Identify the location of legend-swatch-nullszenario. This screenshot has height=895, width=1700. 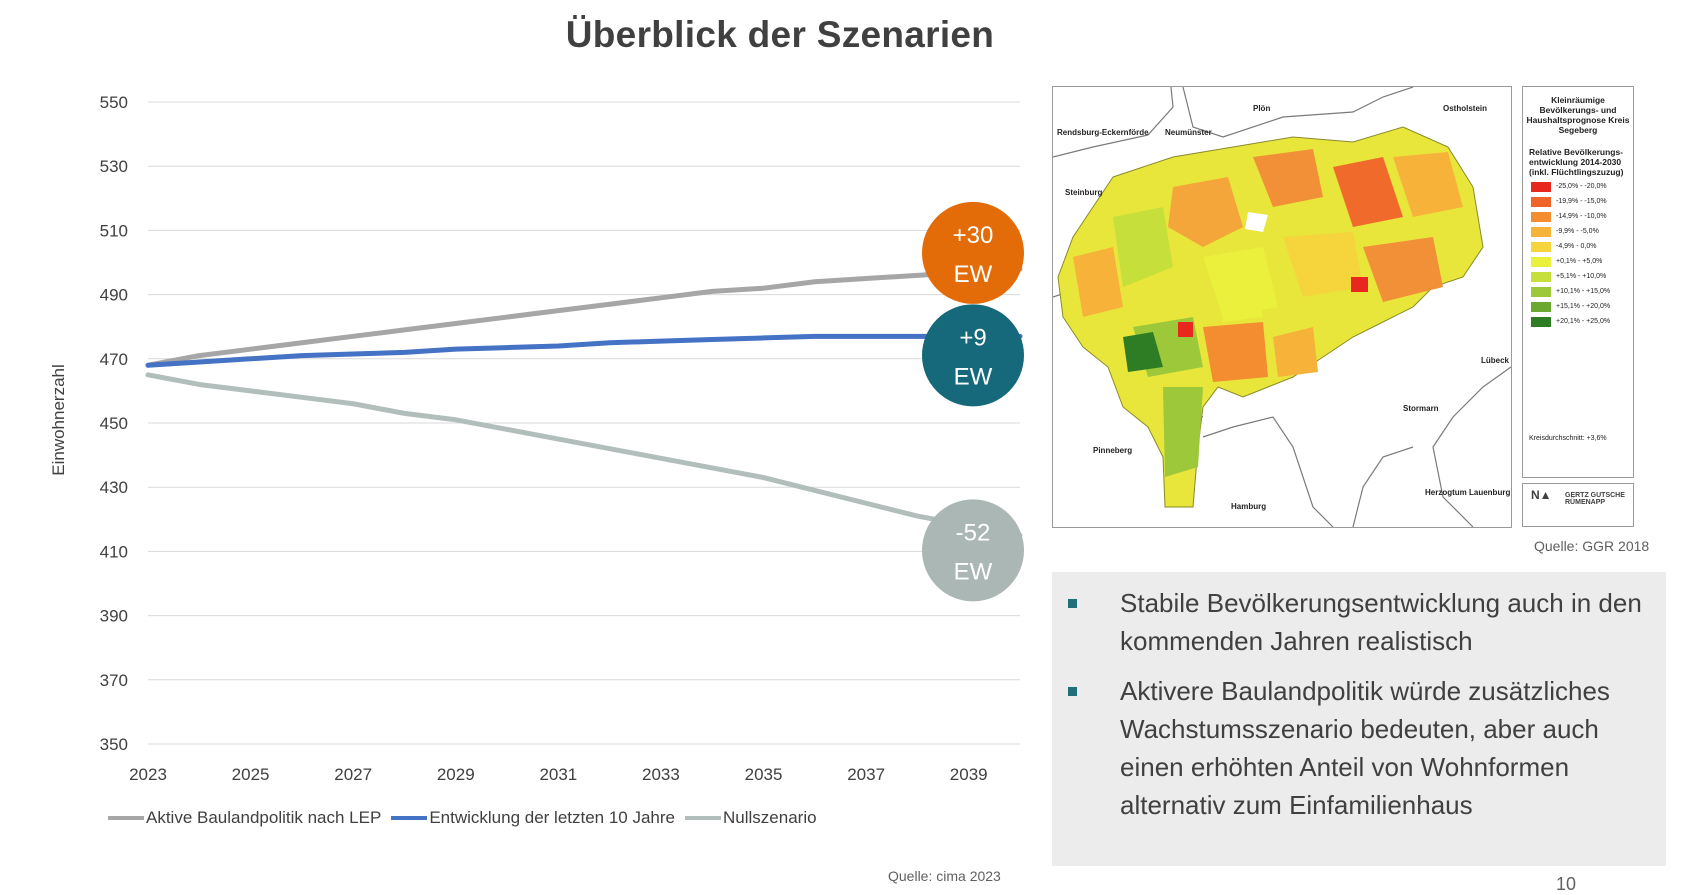
(703, 818).